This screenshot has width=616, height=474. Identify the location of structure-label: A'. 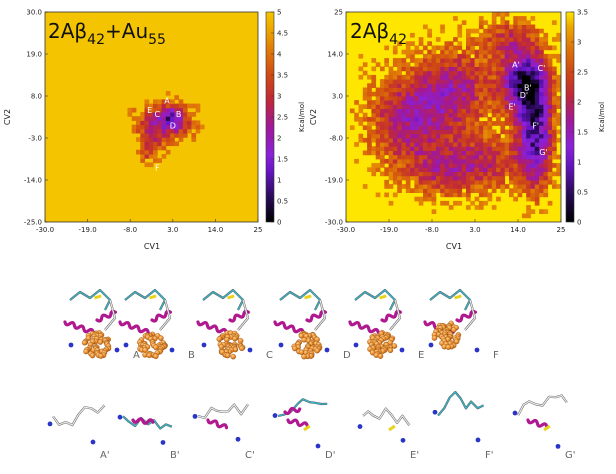
(105, 455).